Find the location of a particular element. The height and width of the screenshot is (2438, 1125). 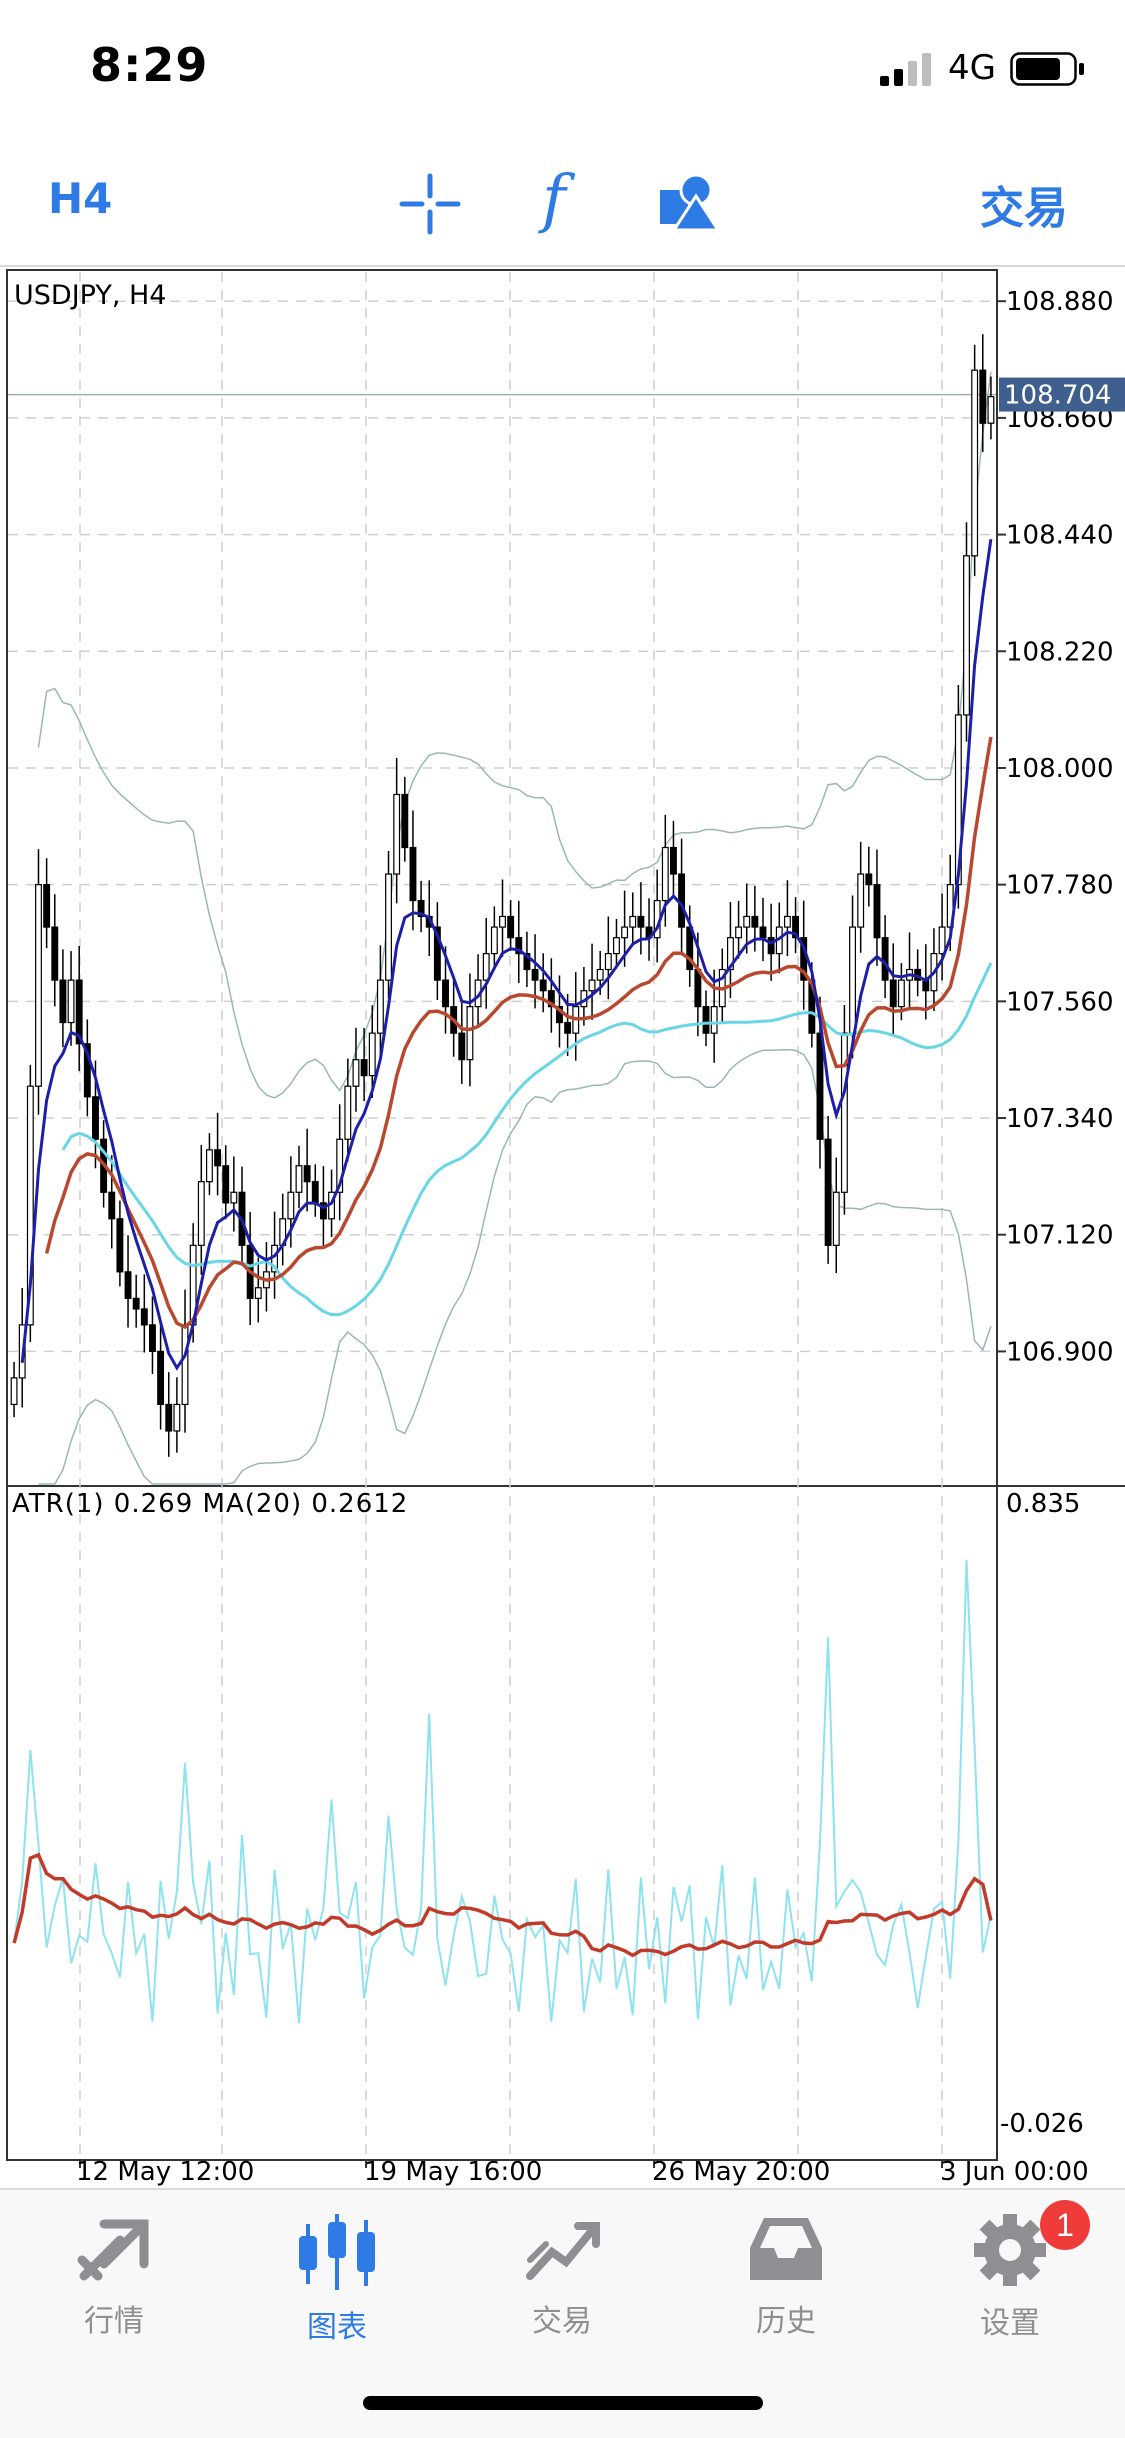

status-time: 8:29 is located at coordinates (149, 65).